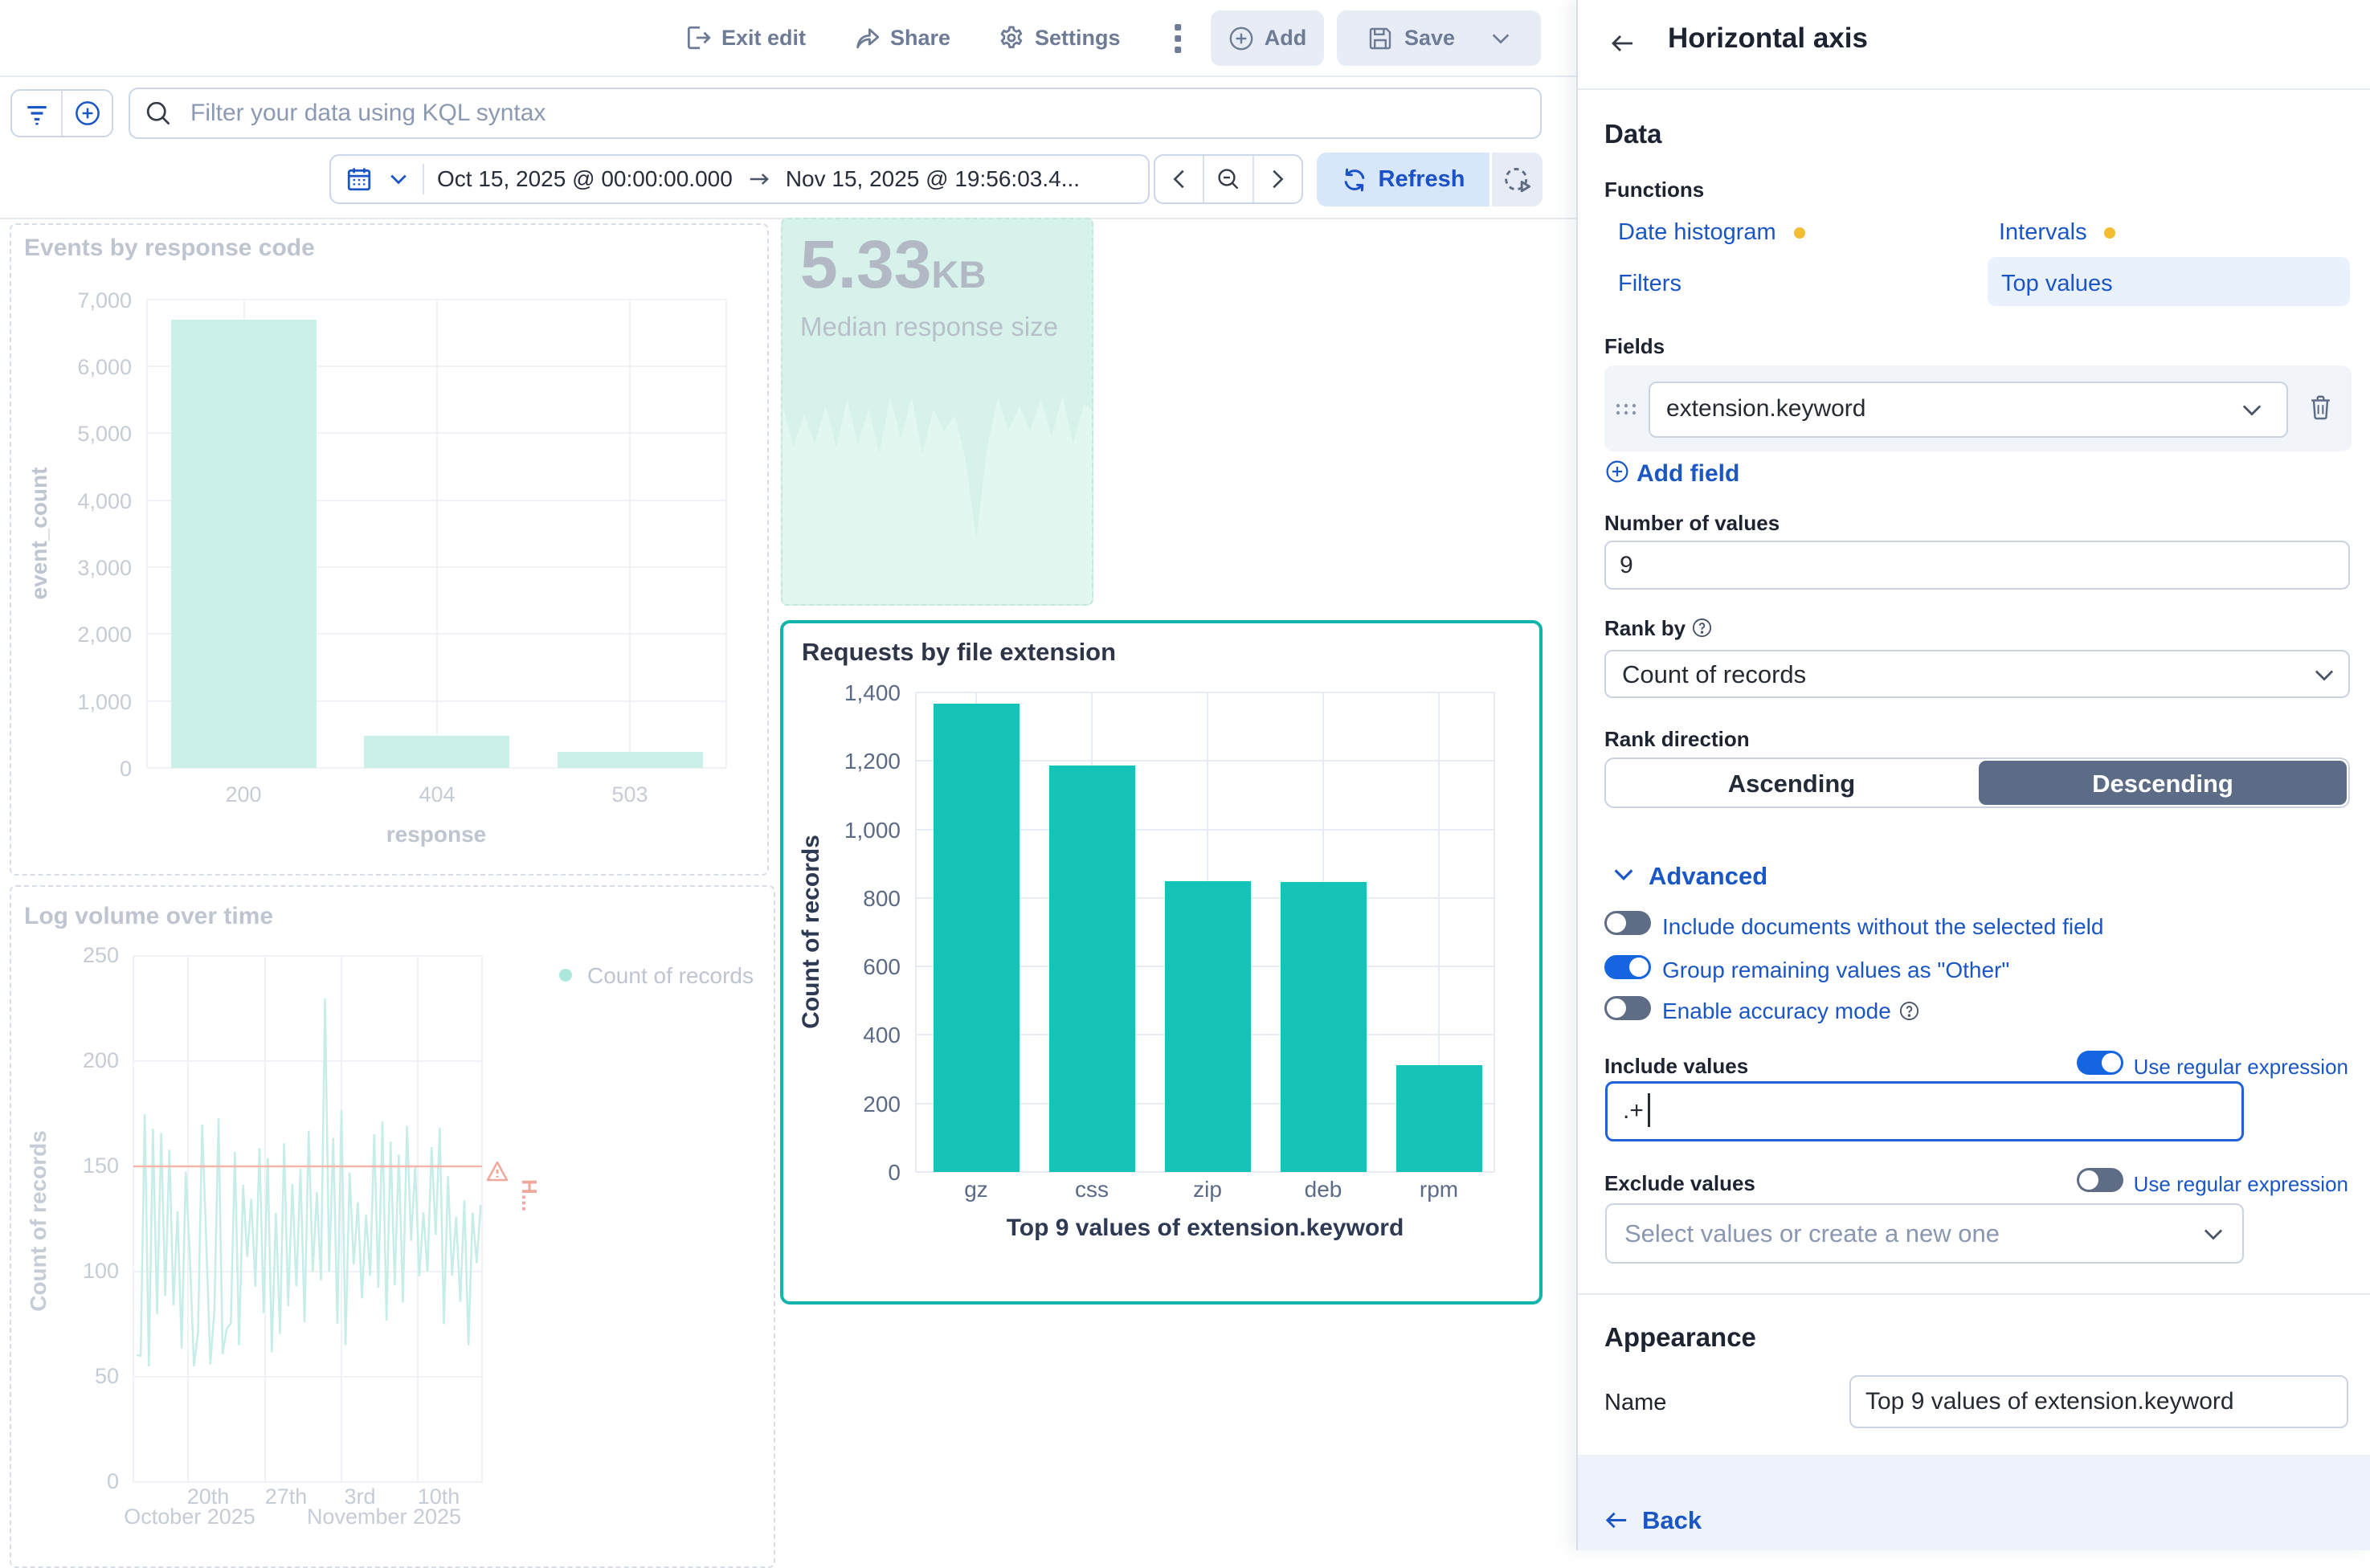 The width and height of the screenshot is (2370, 1568). What do you see at coordinates (104, 300) in the screenshot?
I see `svg-text: 7,000` at bounding box center [104, 300].